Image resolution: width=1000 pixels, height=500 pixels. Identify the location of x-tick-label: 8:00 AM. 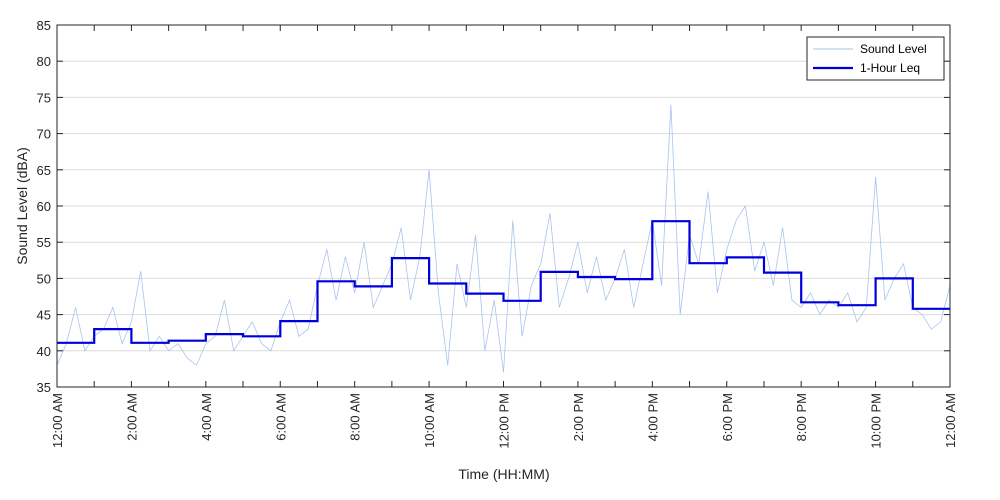
(355, 417).